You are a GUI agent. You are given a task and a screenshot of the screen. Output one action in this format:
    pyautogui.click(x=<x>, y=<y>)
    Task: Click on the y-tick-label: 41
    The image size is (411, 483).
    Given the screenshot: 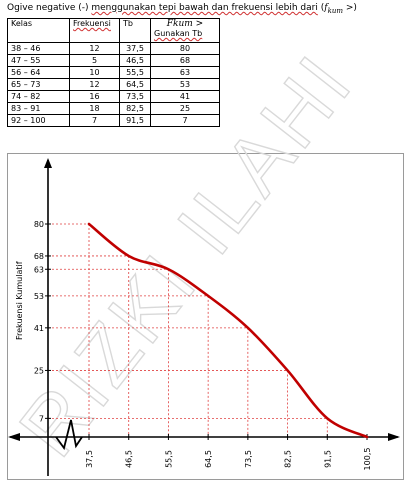 What is the action you would take?
    pyautogui.click(x=39, y=328)
    